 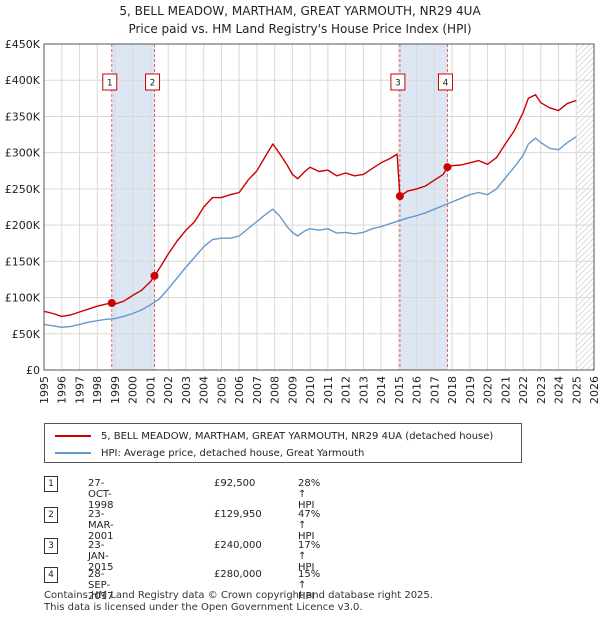 What do you see at coordinates (26, 334) in the screenshot?
I see `y-tick-label: £50K` at bounding box center [26, 334].